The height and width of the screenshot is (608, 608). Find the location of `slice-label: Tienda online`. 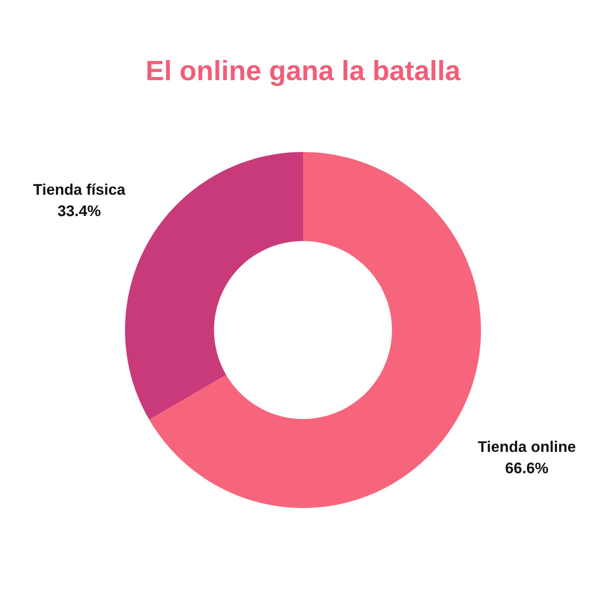

slice-label: Tienda online is located at coordinates (527, 446).